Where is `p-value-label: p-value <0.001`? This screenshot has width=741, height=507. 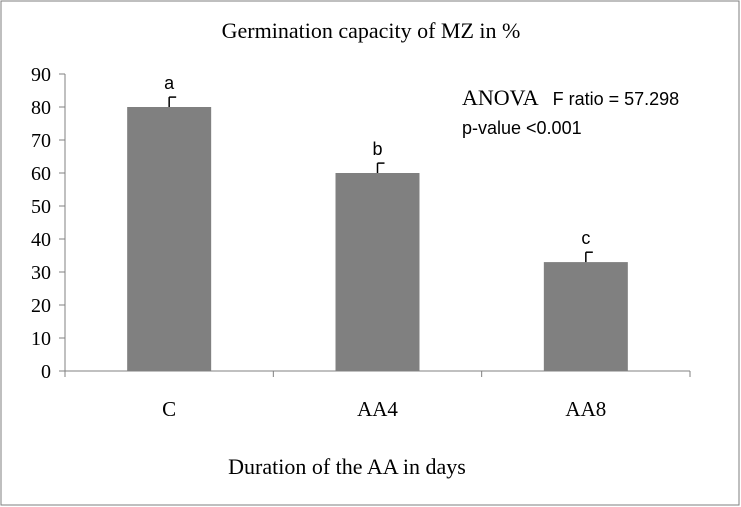 p-value-label: p-value <0.001 is located at coordinates (522, 128).